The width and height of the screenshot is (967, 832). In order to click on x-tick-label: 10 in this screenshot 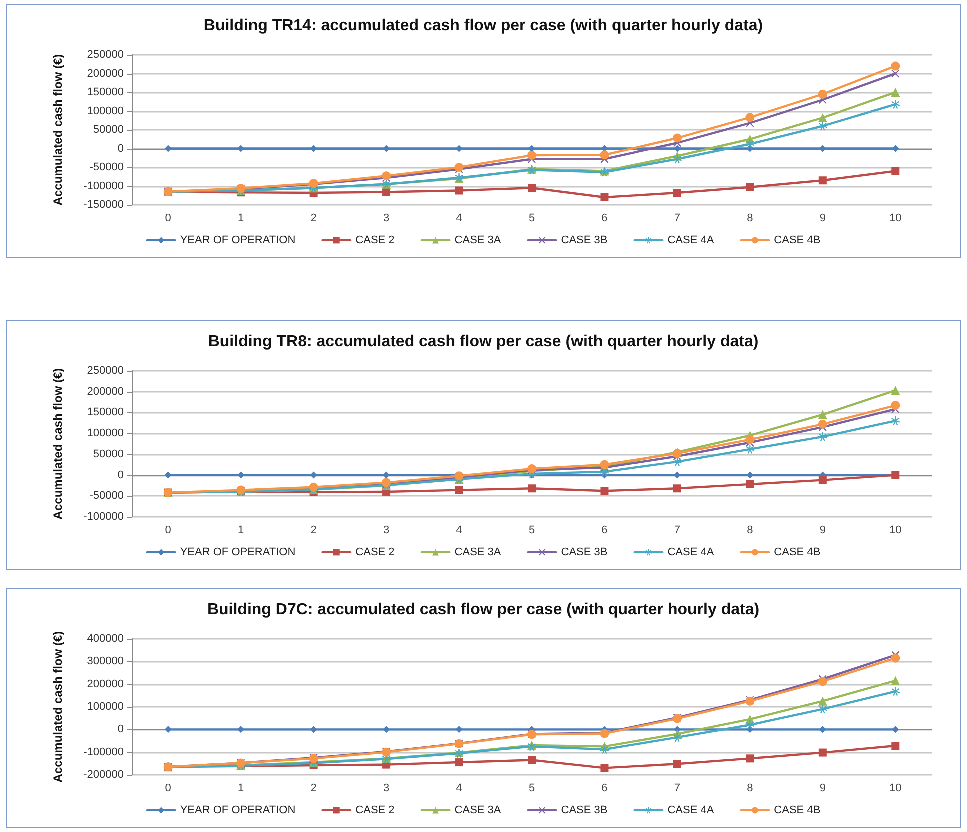, I will do `click(896, 530)`.